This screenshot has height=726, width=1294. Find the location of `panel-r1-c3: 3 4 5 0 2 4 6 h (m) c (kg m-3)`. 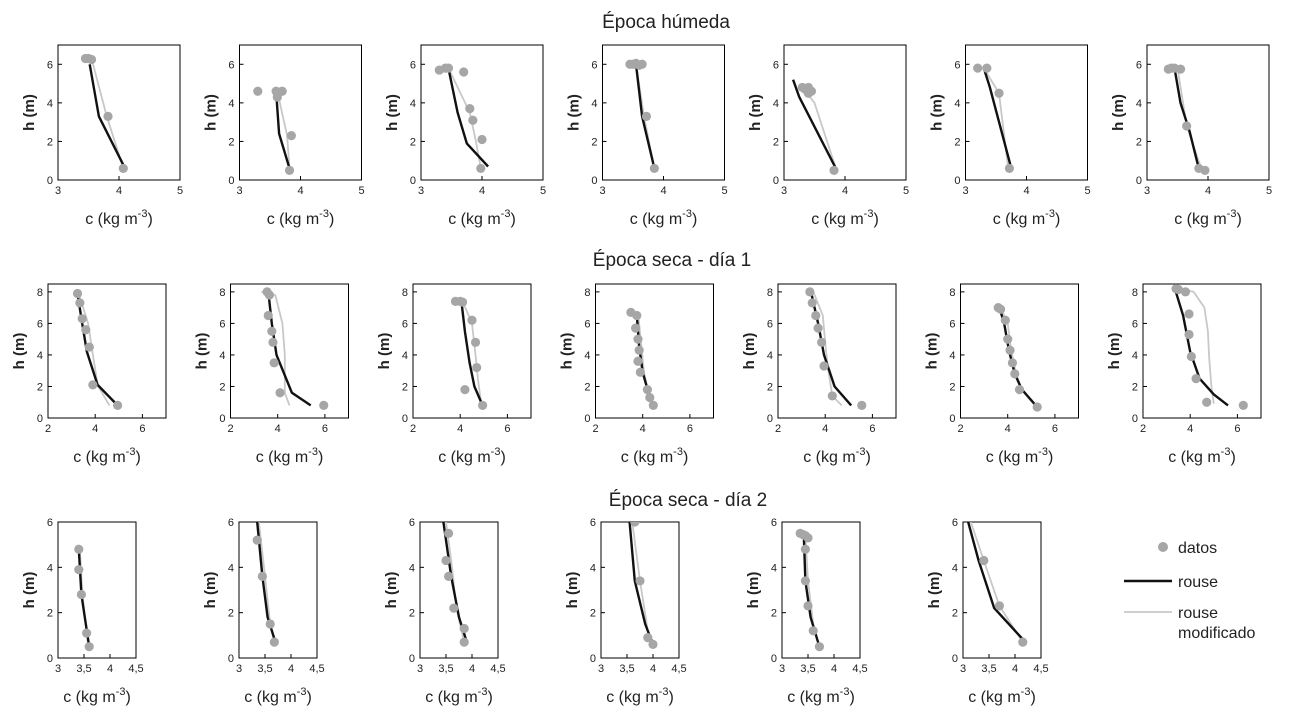

panel-r1-c3: 3 4 5 0 2 4 6 h (m) c (kg m-3) is located at coordinates (465, 136).